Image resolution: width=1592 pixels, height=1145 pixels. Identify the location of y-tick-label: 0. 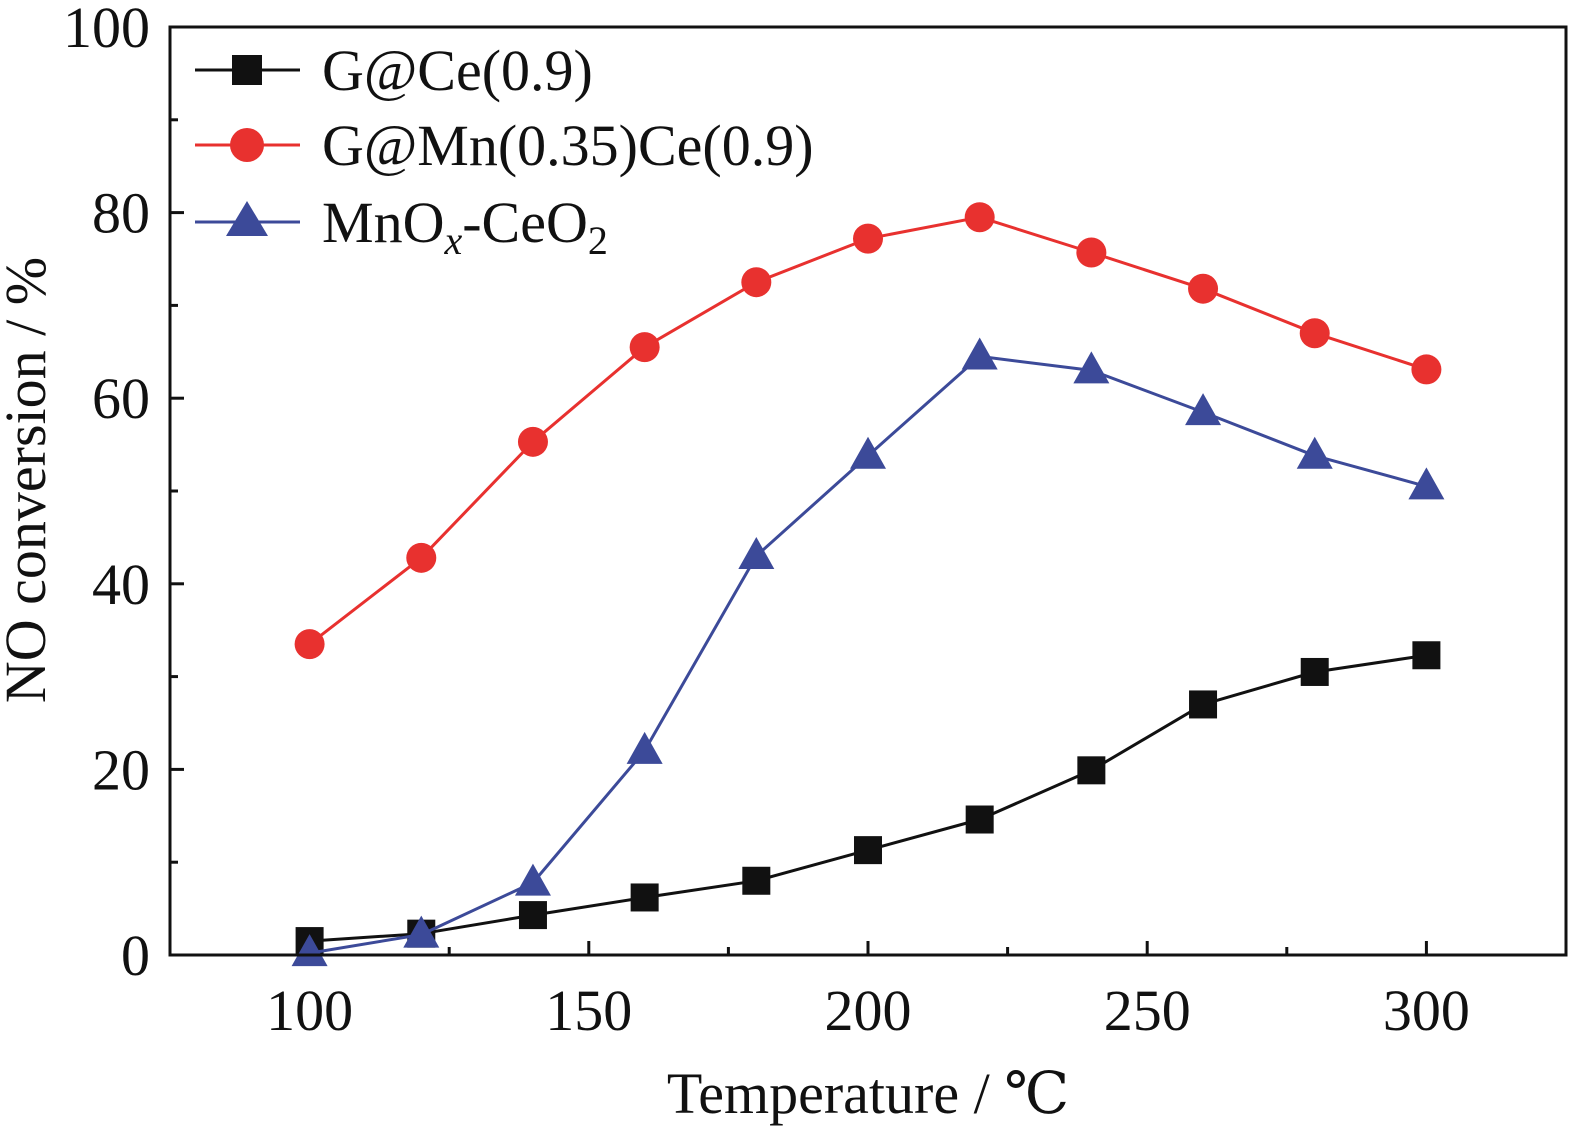
(135, 955).